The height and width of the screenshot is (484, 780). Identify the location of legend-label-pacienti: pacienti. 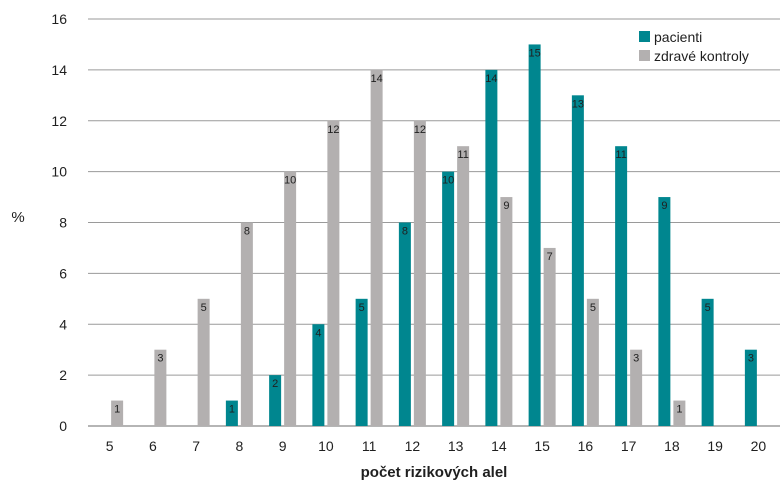
(678, 37).